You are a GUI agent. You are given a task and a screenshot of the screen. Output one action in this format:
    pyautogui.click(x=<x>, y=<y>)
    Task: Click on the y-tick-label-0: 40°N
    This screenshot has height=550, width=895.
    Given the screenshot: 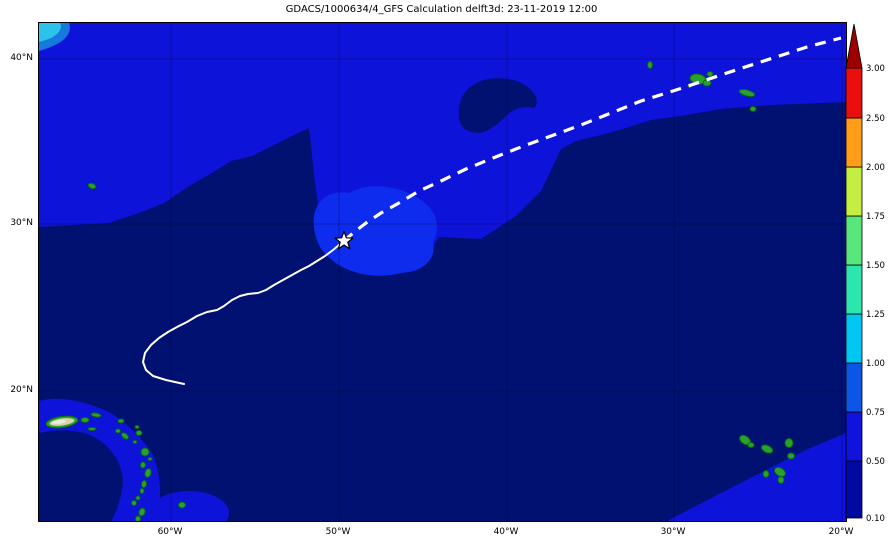 What is the action you would take?
    pyautogui.click(x=21, y=58)
    